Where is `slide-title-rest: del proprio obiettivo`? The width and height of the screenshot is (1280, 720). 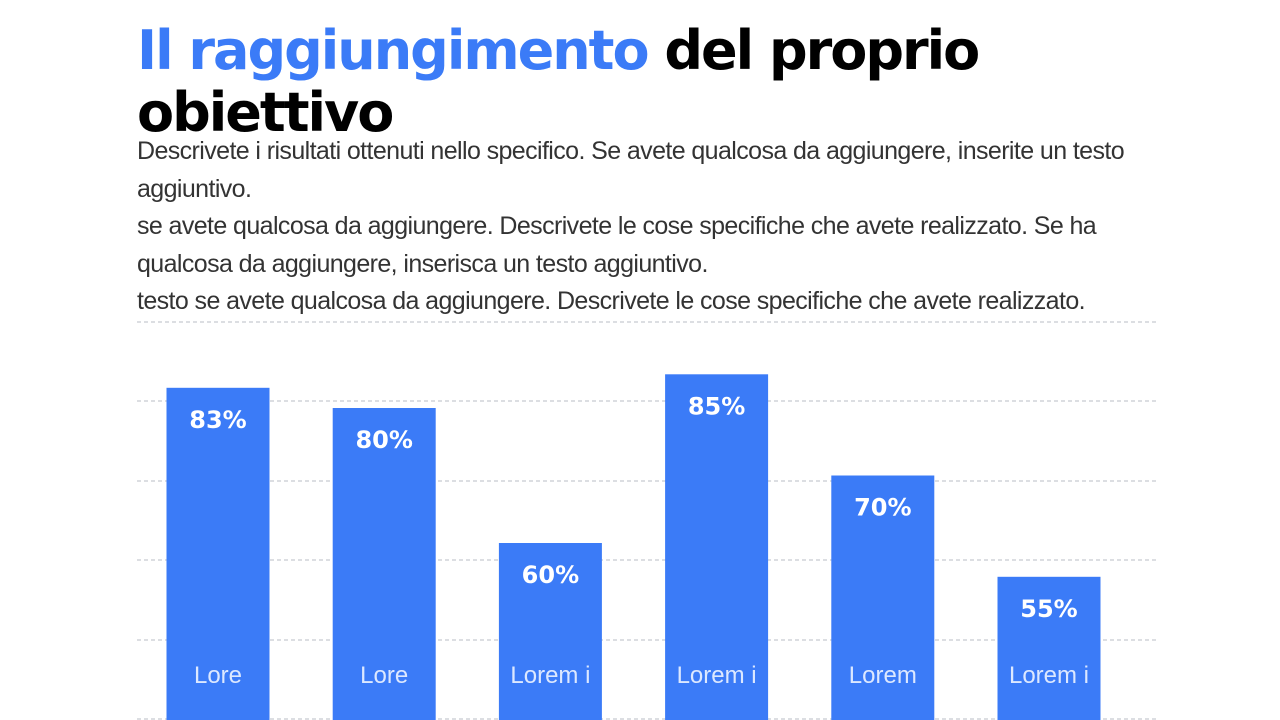 slide-title-rest: del proprio obiettivo is located at coordinates (558, 81).